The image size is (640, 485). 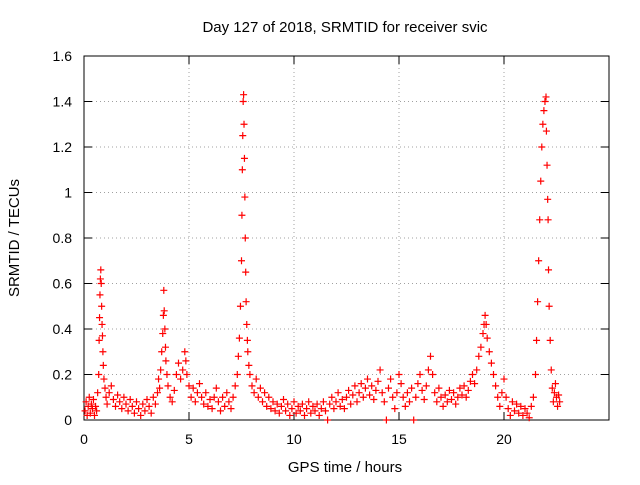 I want to click on y-tick-label: 1, so click(x=68, y=193).